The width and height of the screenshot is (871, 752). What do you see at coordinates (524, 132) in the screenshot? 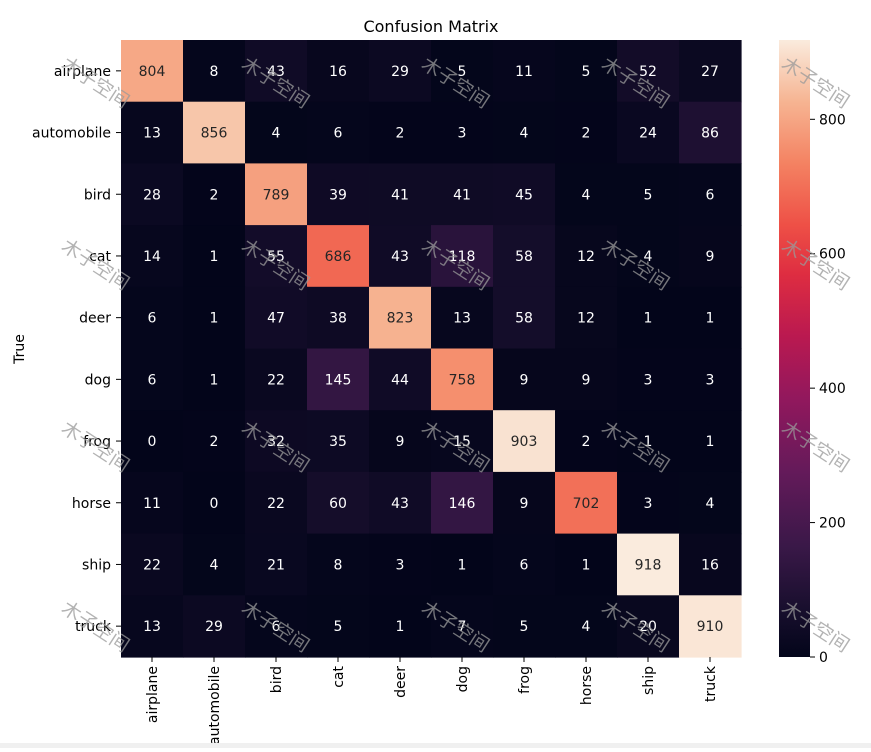
I see `heatmap-cell-automobile-frog` at bounding box center [524, 132].